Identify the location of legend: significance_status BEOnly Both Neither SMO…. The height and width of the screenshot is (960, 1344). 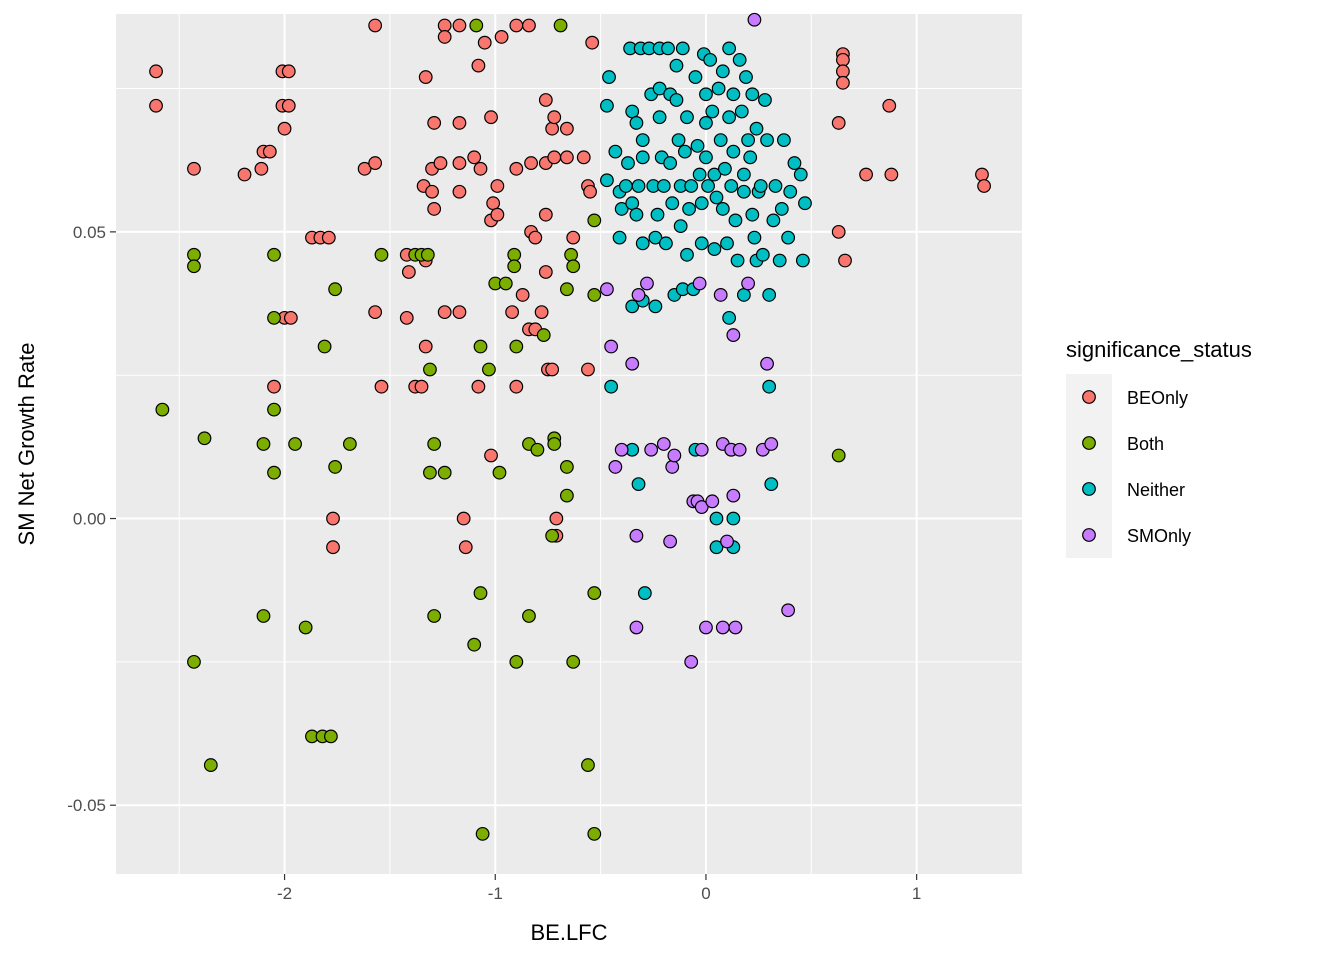
(1159, 447).